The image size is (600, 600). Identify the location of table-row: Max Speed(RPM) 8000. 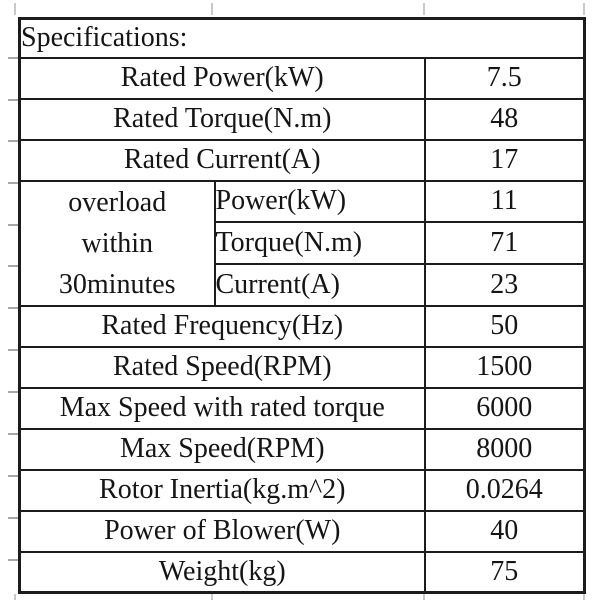
(302, 449).